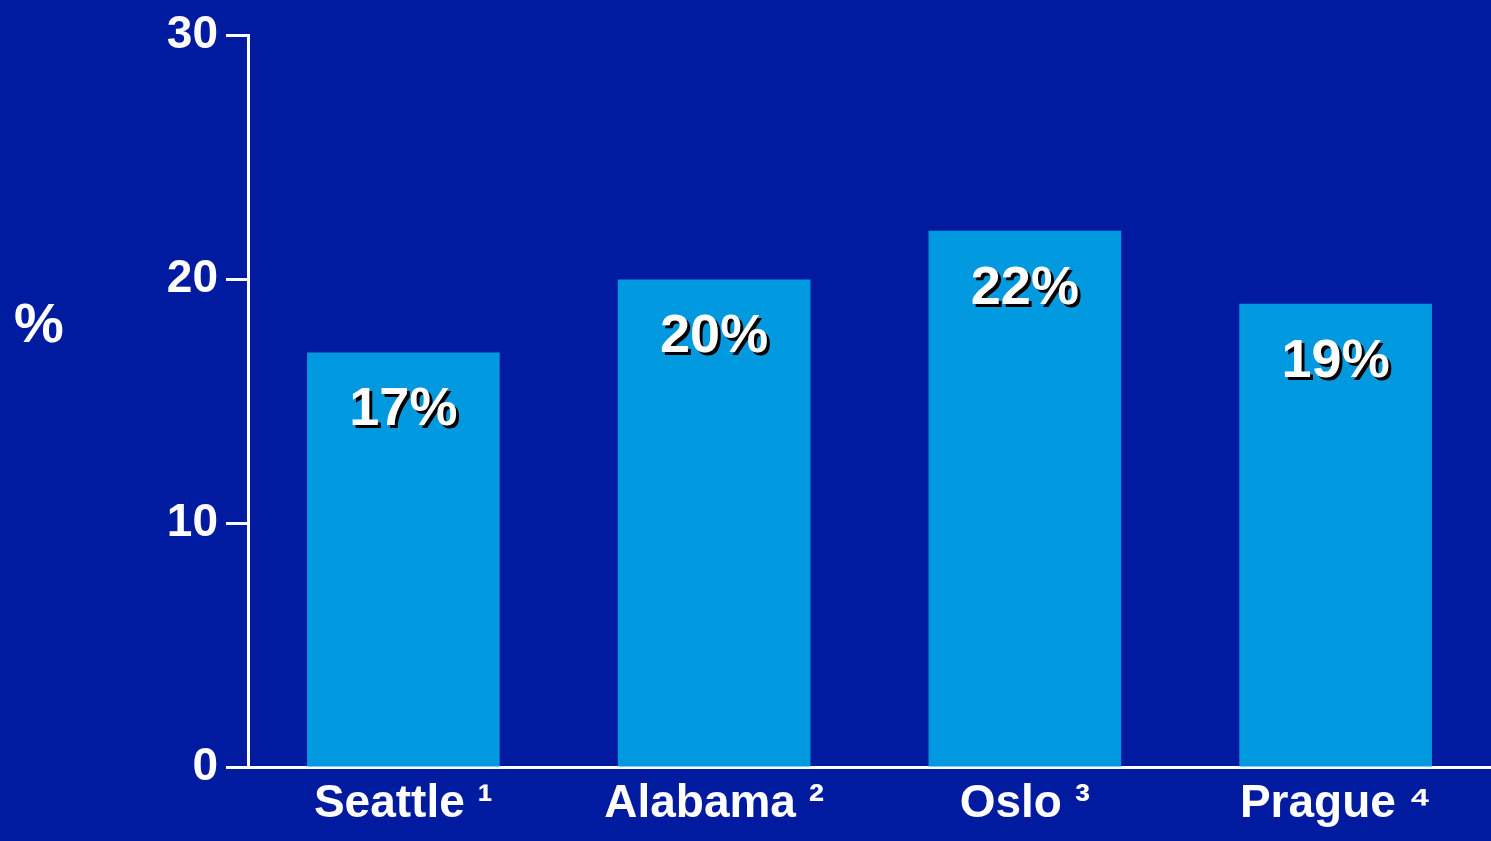  I want to click on data-label: 22%, so click(1024, 284).